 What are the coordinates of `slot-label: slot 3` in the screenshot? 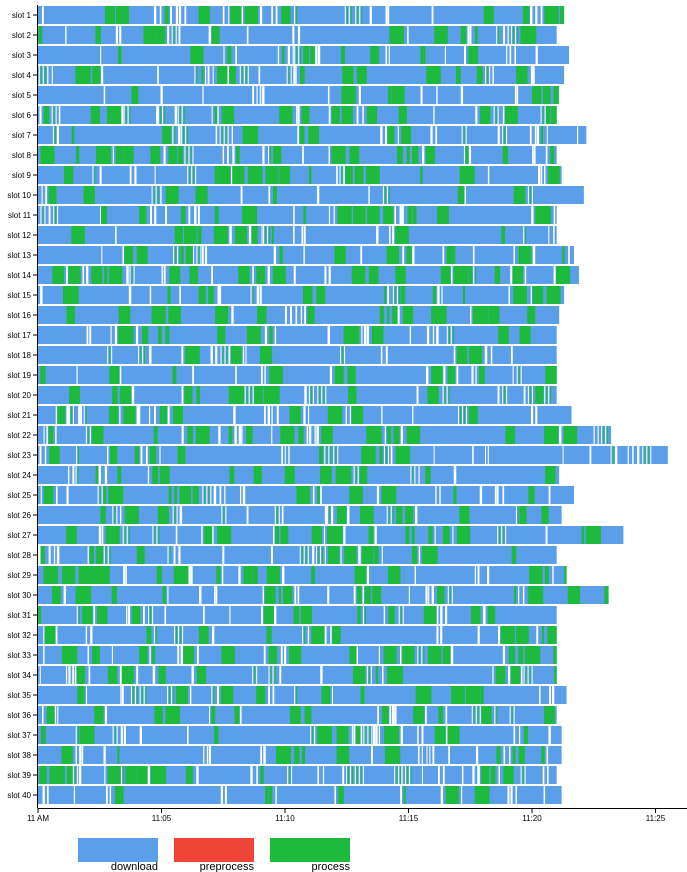 It's located at (22, 55).